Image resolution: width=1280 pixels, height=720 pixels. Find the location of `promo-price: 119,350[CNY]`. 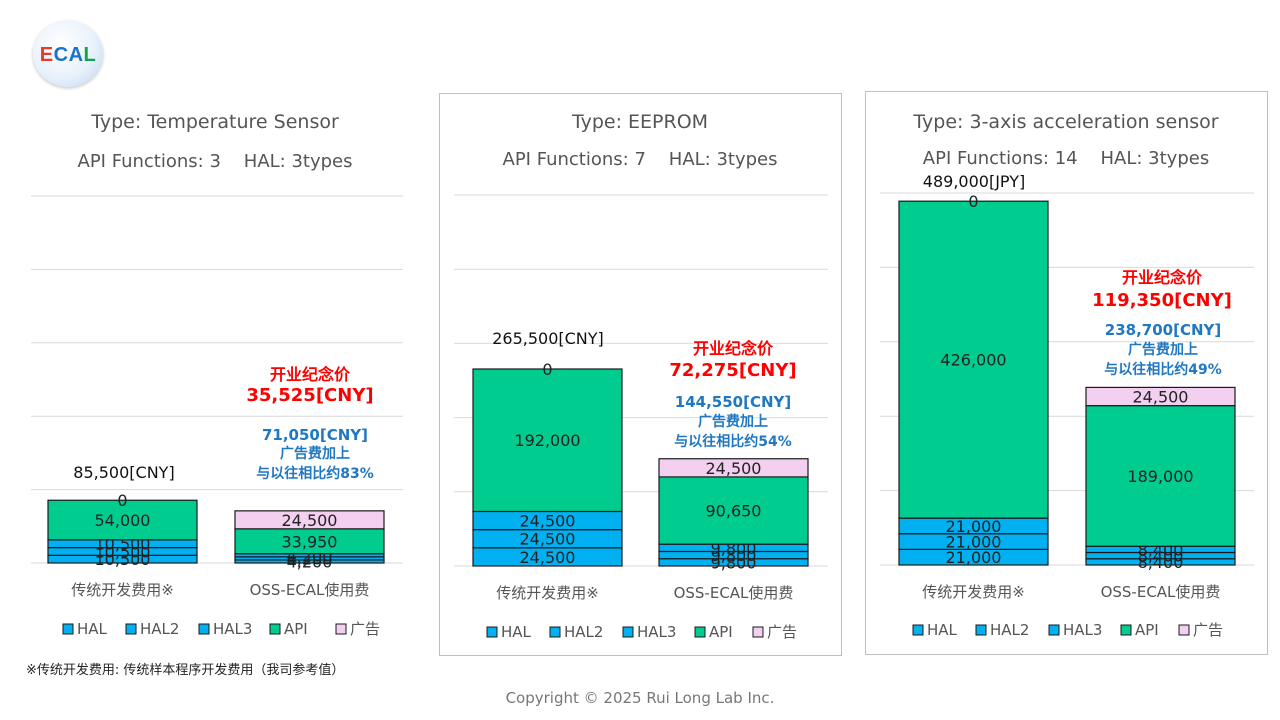

promo-price: 119,350[CNY] is located at coordinates (1162, 300).